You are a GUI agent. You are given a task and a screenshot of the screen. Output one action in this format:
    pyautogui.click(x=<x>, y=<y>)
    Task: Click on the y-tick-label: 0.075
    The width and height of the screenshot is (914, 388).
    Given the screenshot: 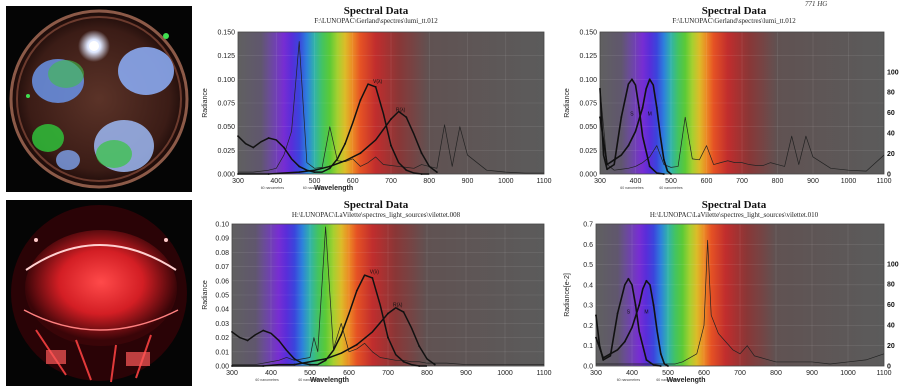 What is the action you would take?
    pyautogui.click(x=588, y=104)
    